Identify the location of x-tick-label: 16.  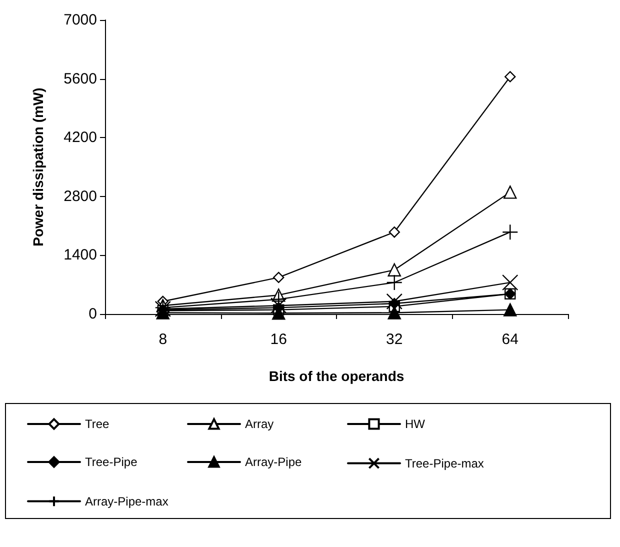
(278, 339).